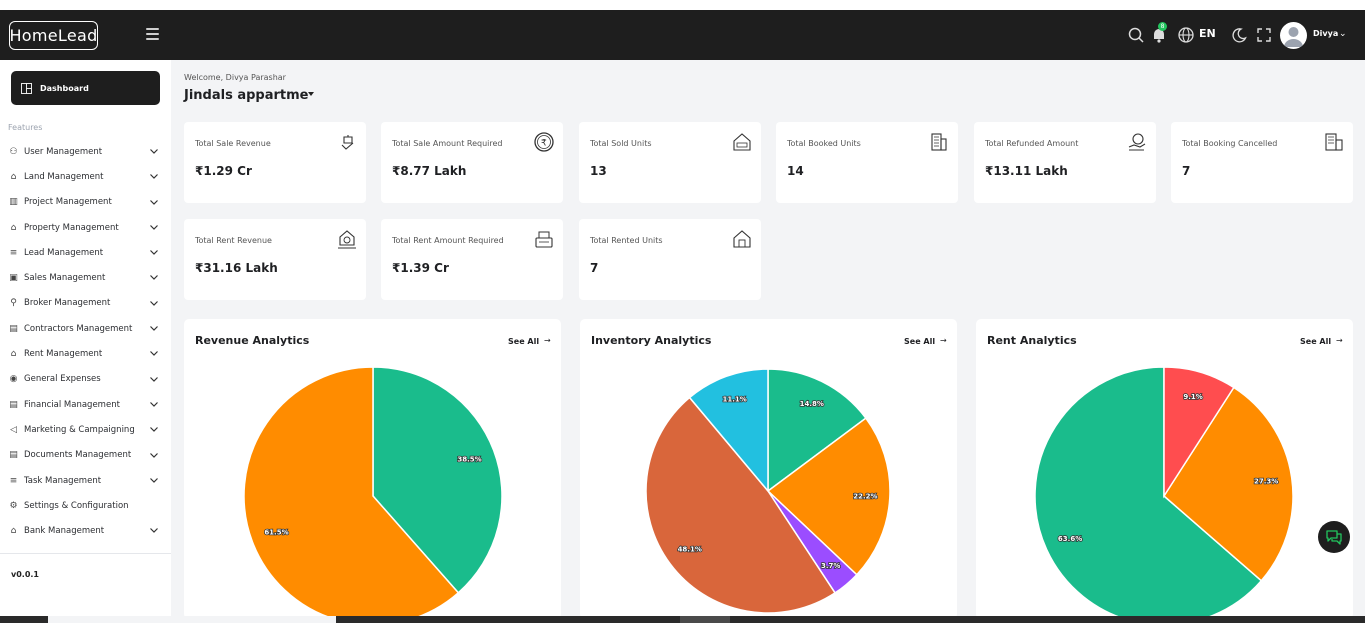 This screenshot has width=1365, height=623. Describe the element at coordinates (13, 379) in the screenshot. I see `expenses-icon: ◉` at that location.